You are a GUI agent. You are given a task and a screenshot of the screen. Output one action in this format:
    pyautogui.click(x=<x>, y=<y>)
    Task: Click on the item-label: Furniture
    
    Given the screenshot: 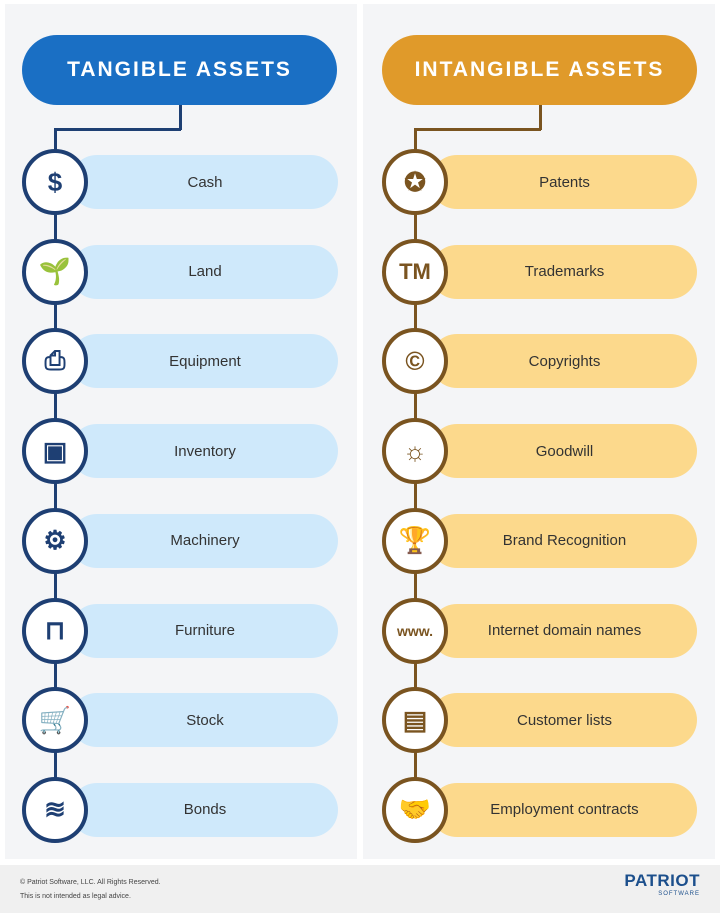 What is the action you would take?
    pyautogui.click(x=205, y=630)
    